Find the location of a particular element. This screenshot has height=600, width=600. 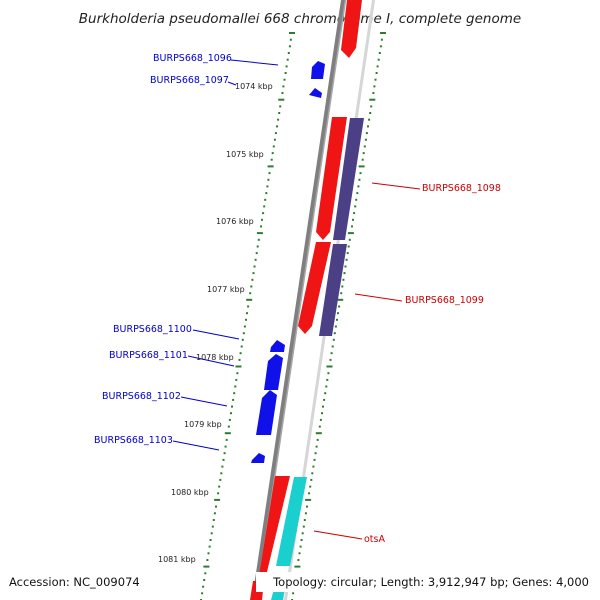

label-burps668-1098: BURPS668_1098 is located at coordinates (461, 188).